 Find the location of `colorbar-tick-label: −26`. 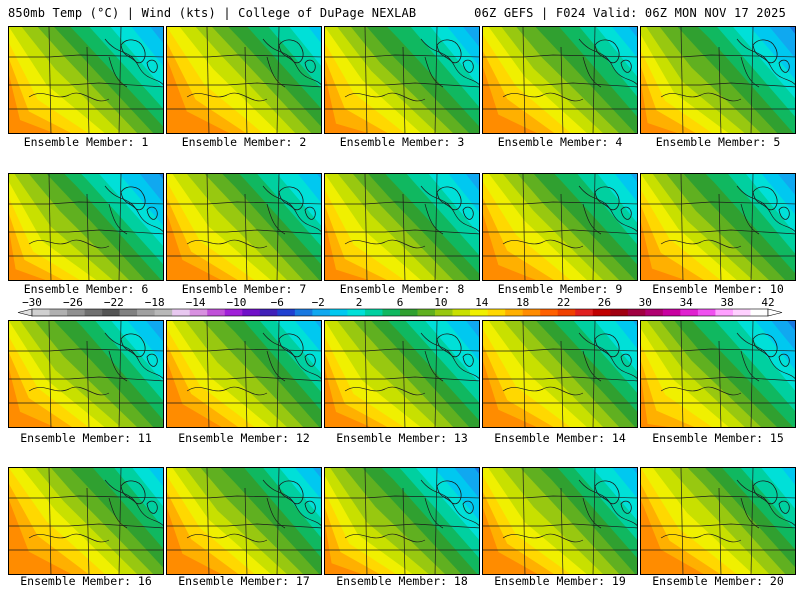

colorbar-tick-label: −26 is located at coordinates (73, 302).